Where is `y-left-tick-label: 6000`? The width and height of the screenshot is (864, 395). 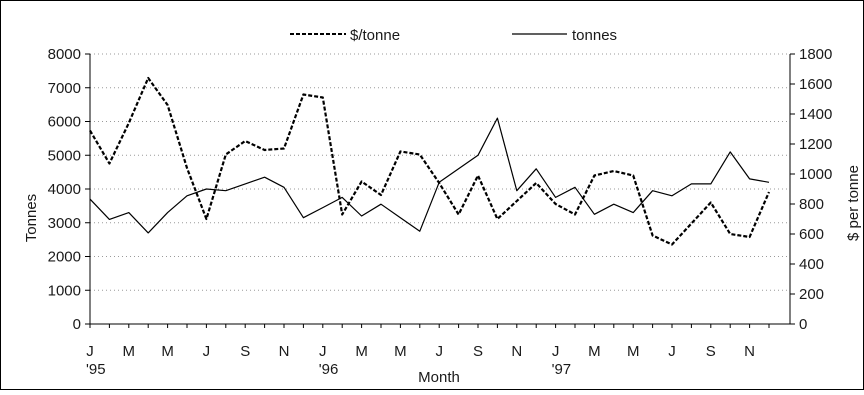 y-left-tick-label: 6000 is located at coordinates (64, 122).